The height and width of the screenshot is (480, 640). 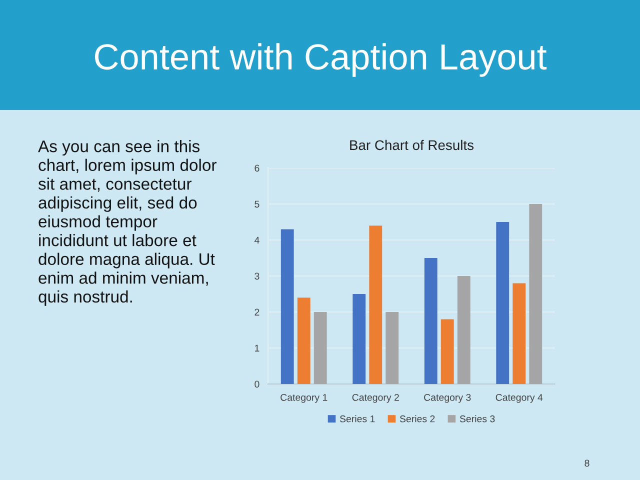 What do you see at coordinates (375, 398) in the screenshot?
I see `x-tick-label: Category 2` at bounding box center [375, 398].